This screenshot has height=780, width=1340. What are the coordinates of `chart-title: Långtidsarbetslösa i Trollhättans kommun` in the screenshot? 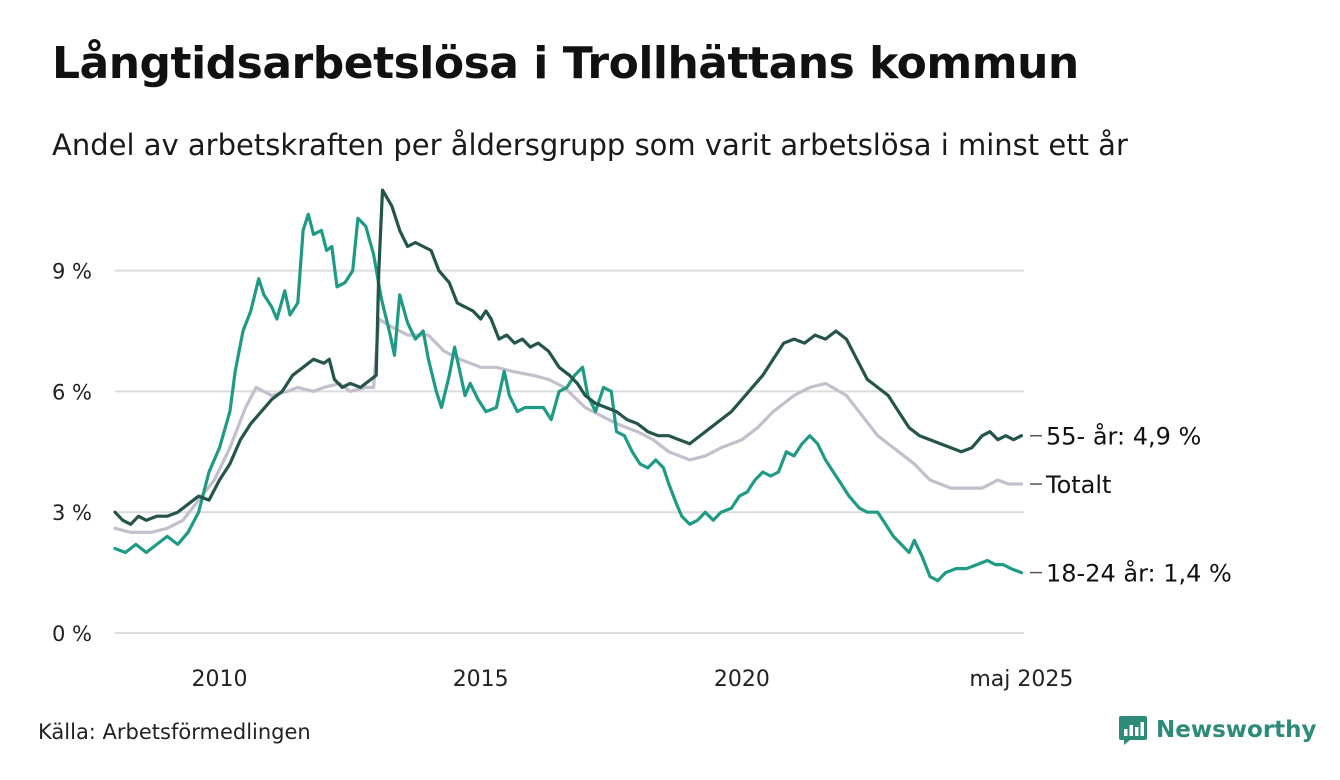 It's located at (565, 63).